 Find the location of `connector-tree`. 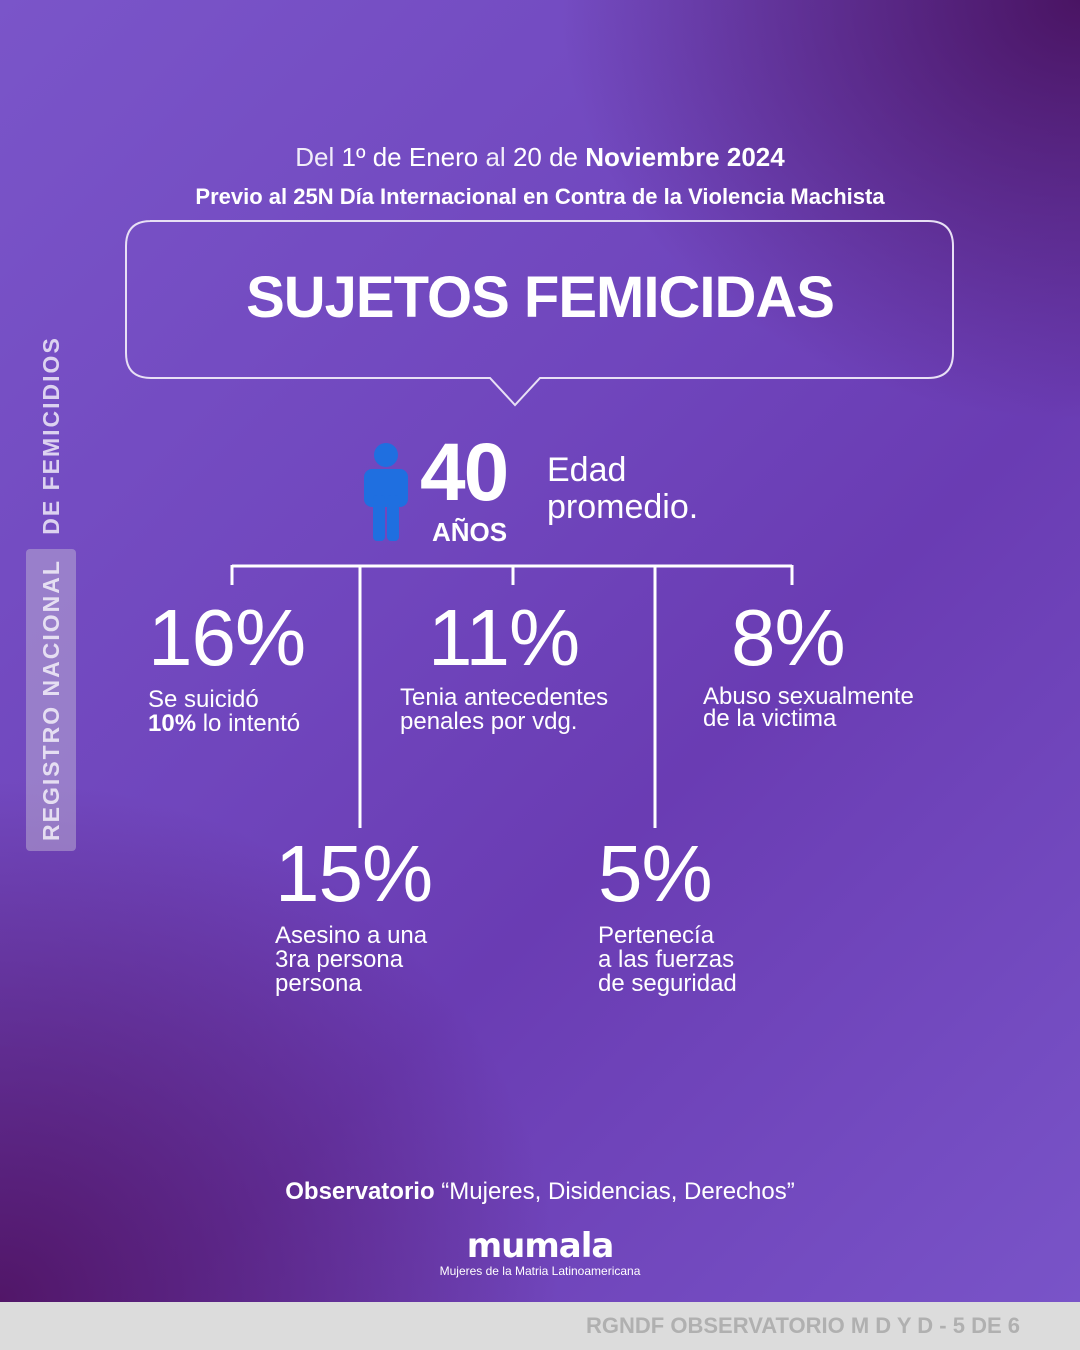

connector-tree is located at coordinates (512, 696).